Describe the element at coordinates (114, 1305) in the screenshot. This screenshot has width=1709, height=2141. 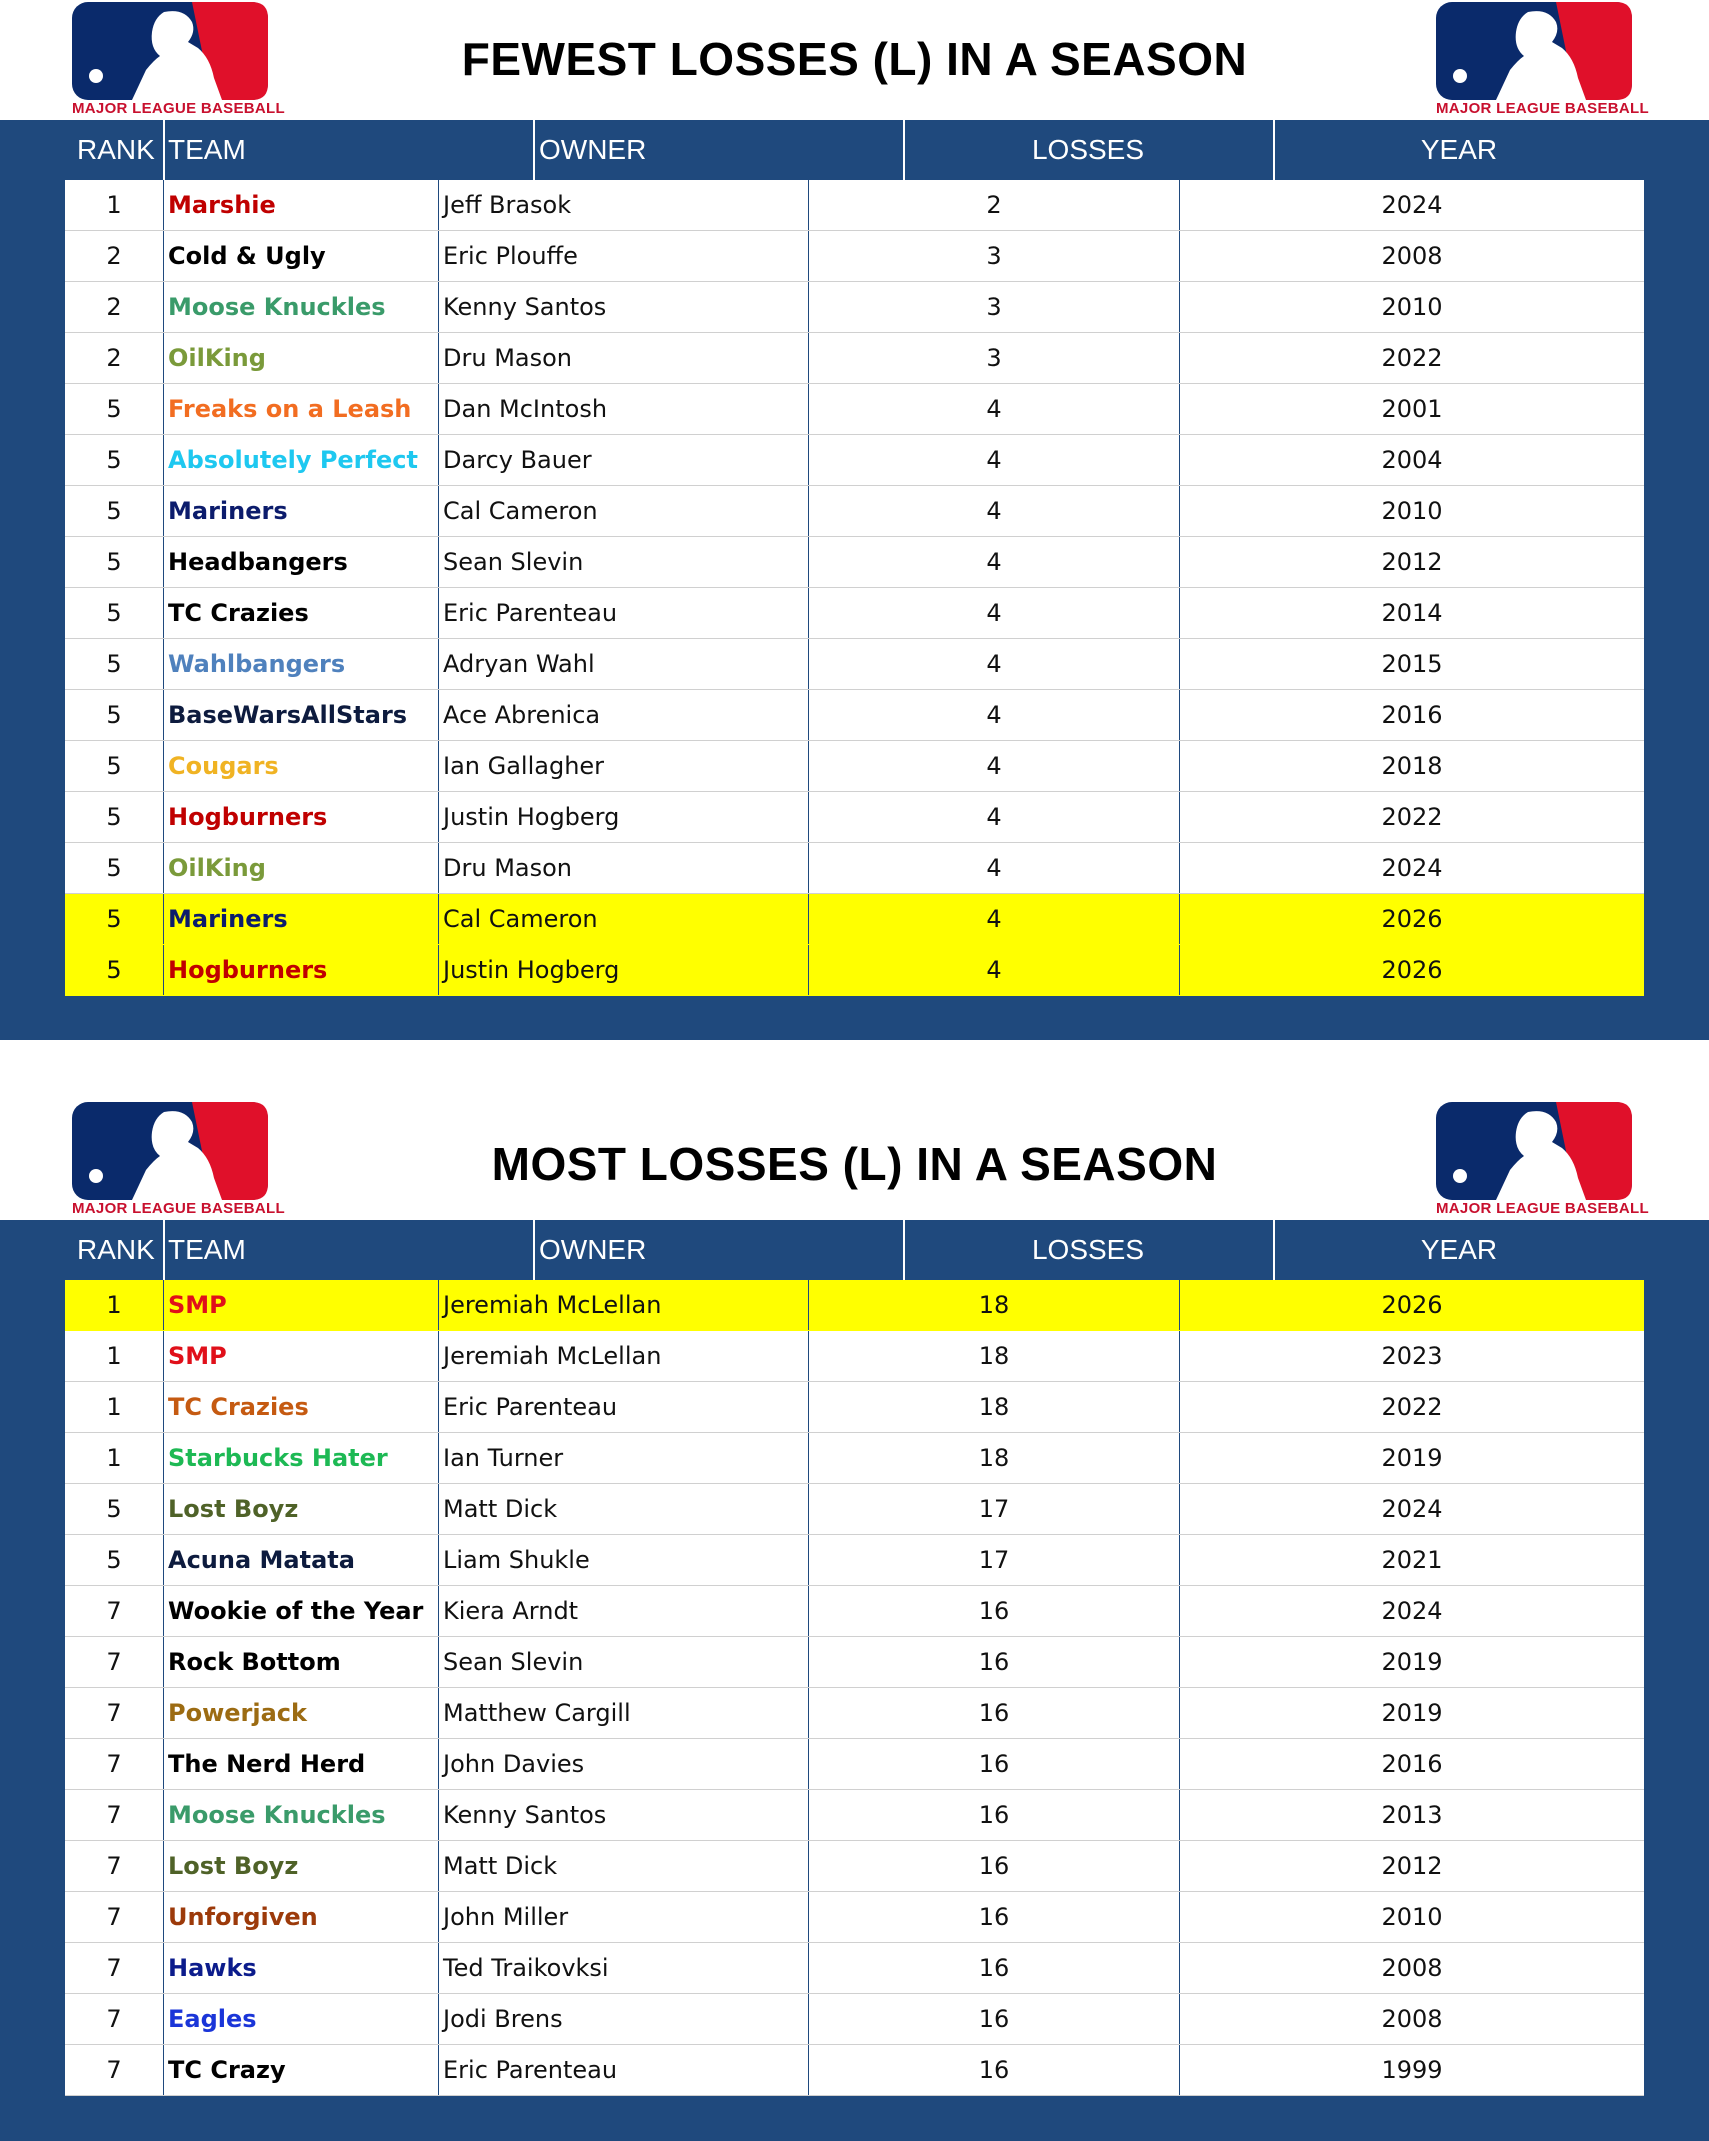
I see `rank-cell: 1` at that location.